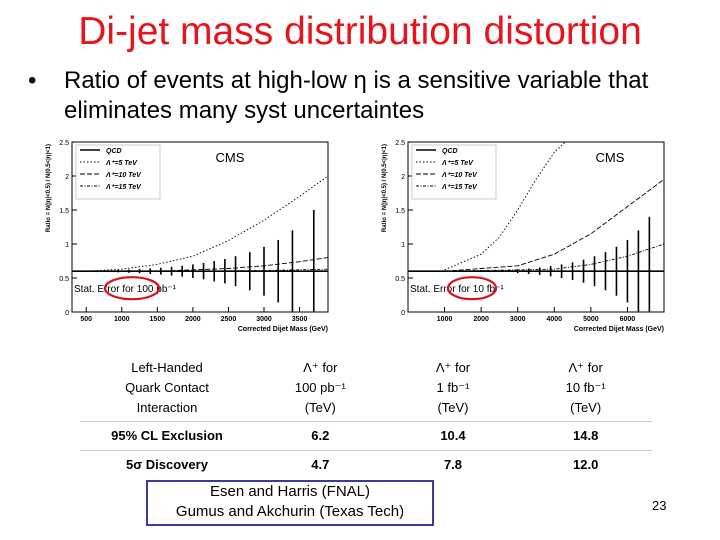  I want to click on stat-error-annotation: Stat. Error for 100 pb⁻¹, so click(125, 289).